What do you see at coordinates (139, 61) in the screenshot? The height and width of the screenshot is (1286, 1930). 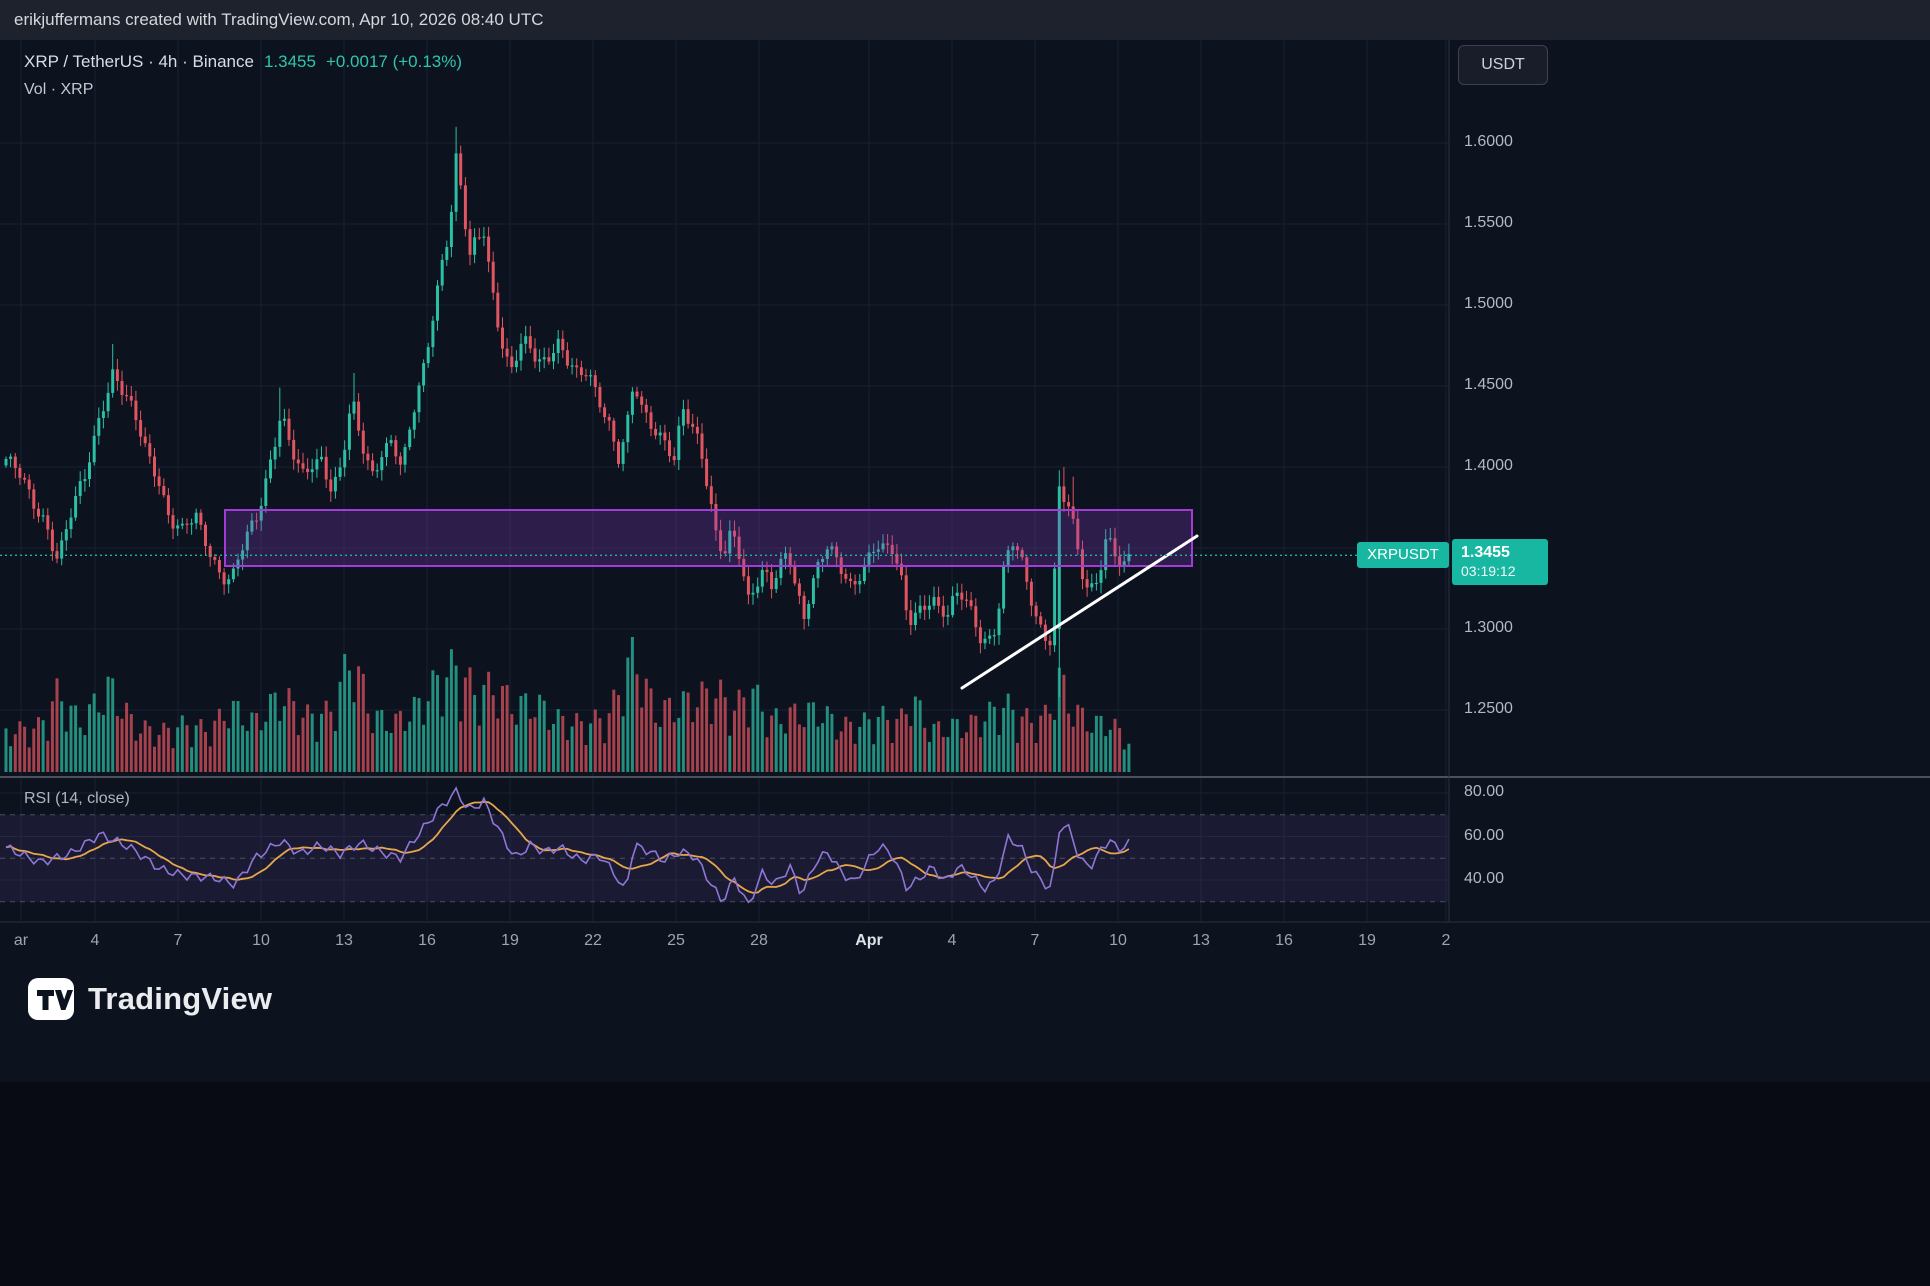 I see `symbol-title: XRP / TetherUS · 4h · Binance` at bounding box center [139, 61].